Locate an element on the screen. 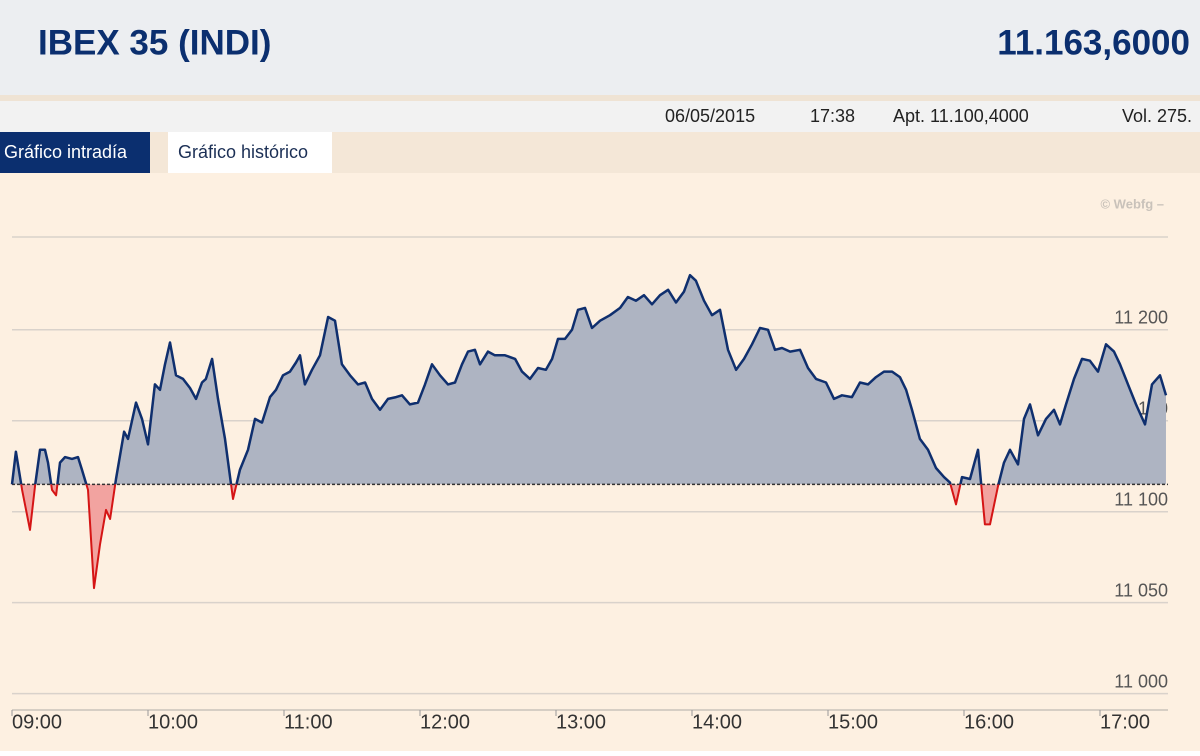 The image size is (1200, 756). x-tick-label: 16:00 is located at coordinates (989, 722).